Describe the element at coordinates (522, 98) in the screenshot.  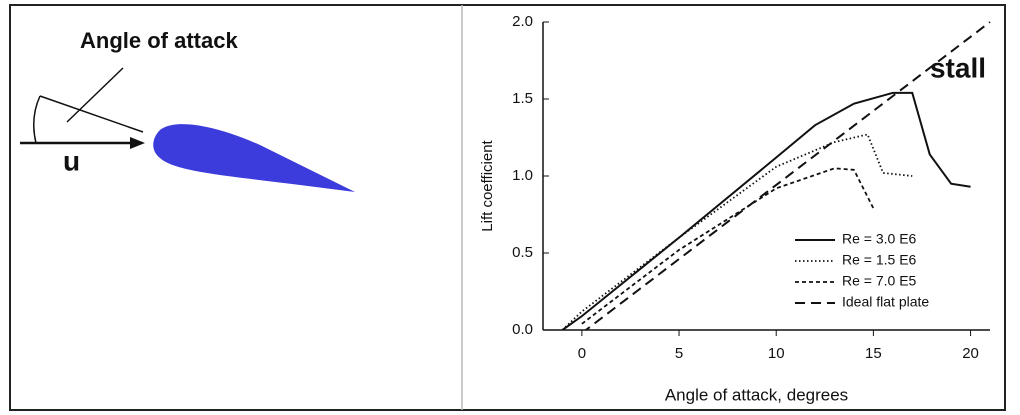
I see `y-tick-label: 1.5` at that location.